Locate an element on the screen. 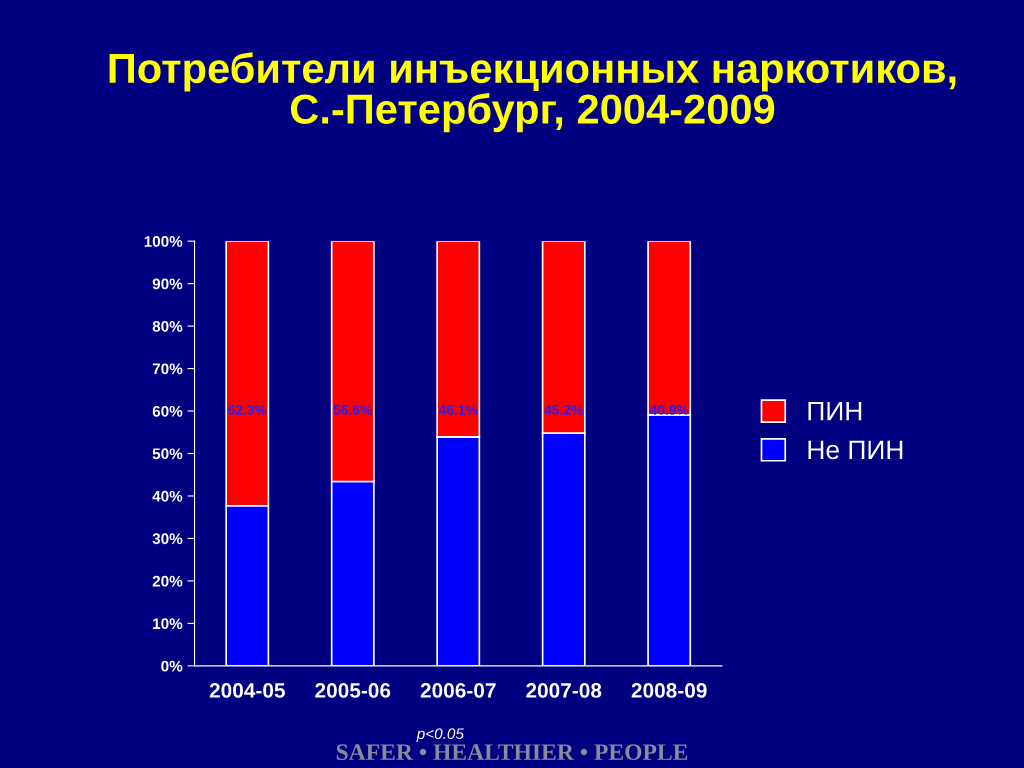  x-tick-label: 2004-05 is located at coordinates (247, 690).